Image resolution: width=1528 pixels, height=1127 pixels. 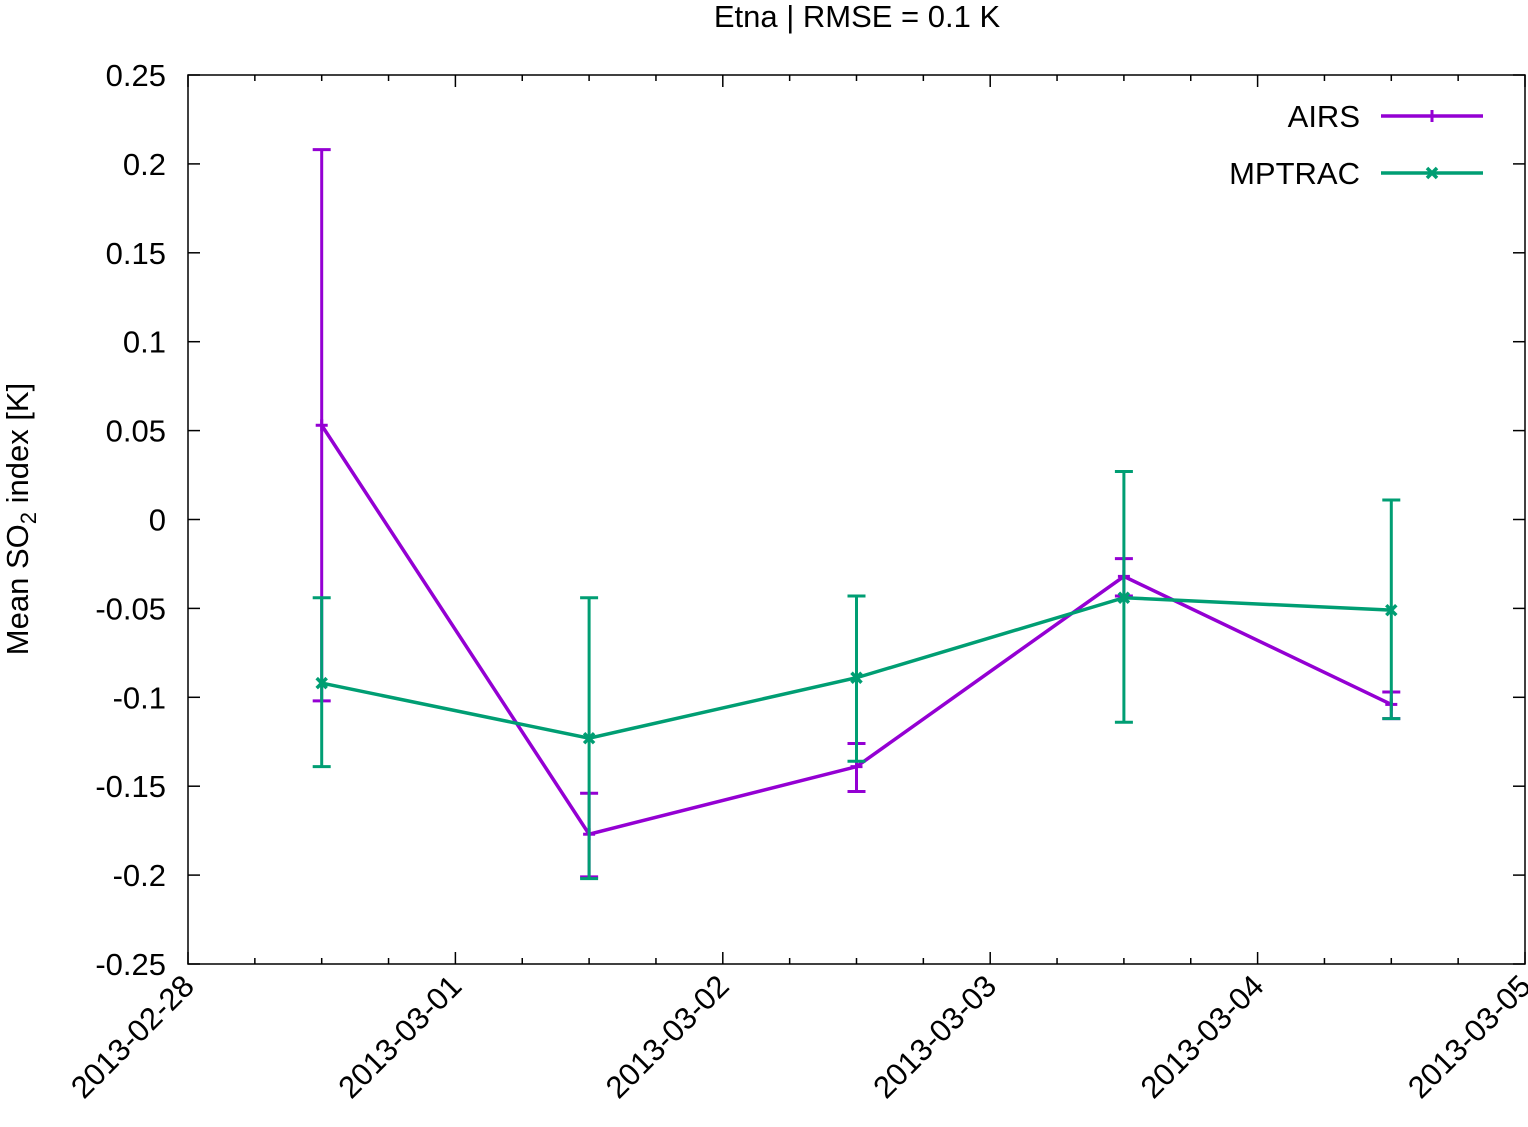 What do you see at coordinates (130, 608) in the screenshot?
I see `y-tick-label: -0.05` at bounding box center [130, 608].